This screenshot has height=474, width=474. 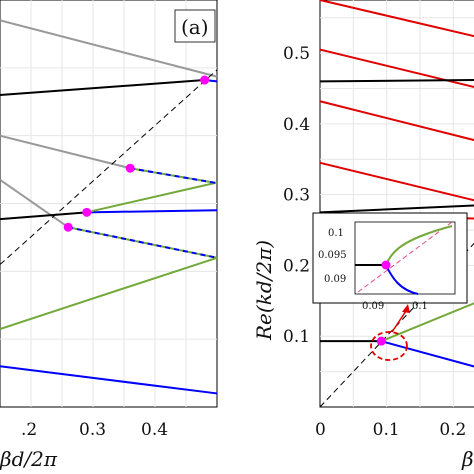 I want to click on panel-a-xticks: .2 0.3 0.4, so click(x=94, y=430).